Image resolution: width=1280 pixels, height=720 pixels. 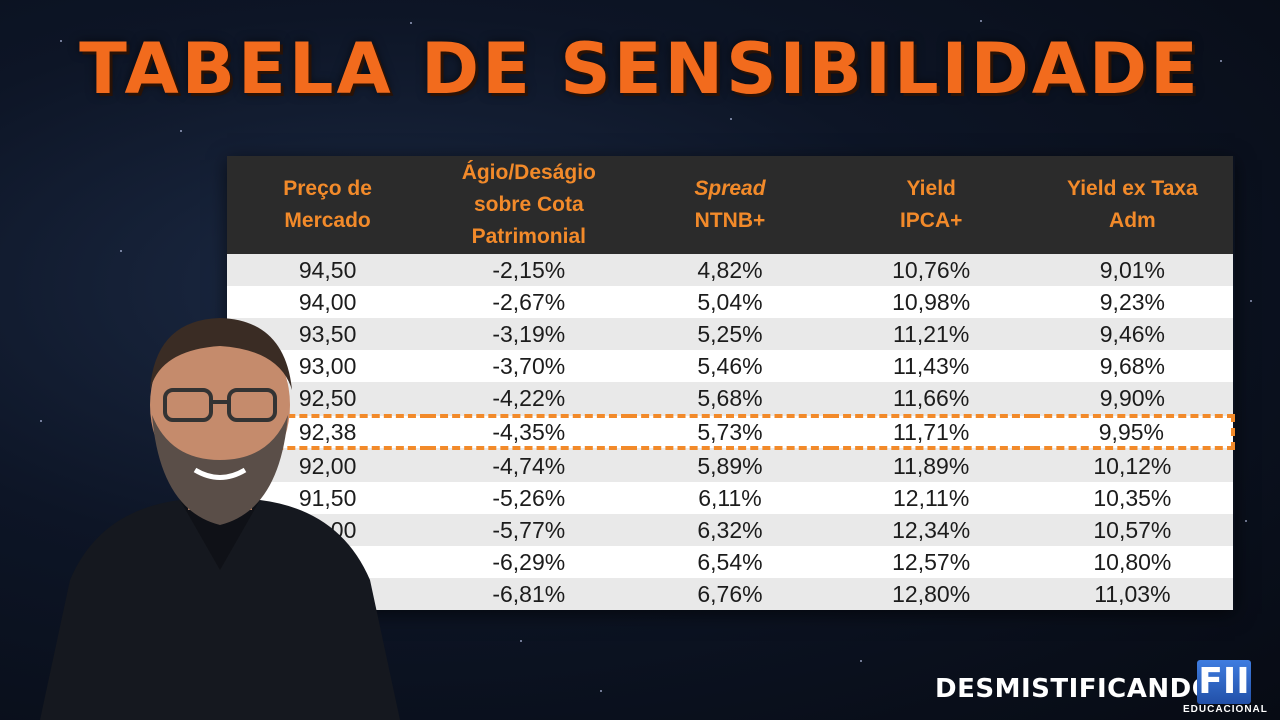 What do you see at coordinates (529, 270) in the screenshot?
I see `table-cell: -2,15%` at bounding box center [529, 270].